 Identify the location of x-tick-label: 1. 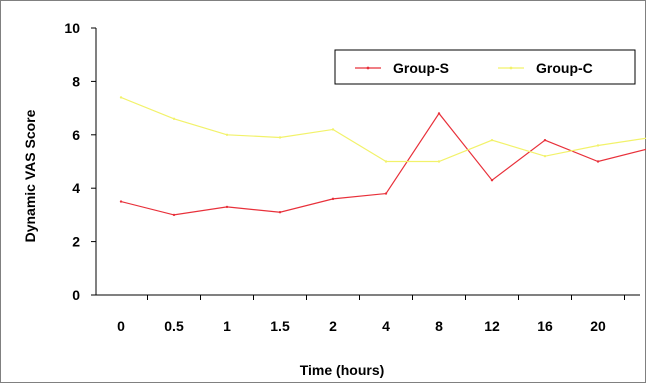
(227, 326).